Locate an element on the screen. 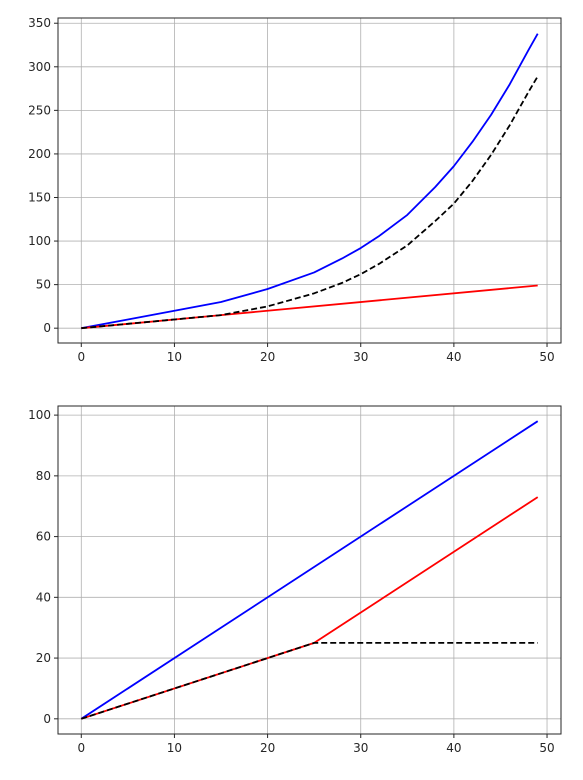  y-tick-label: 40 is located at coordinates (43, 597).